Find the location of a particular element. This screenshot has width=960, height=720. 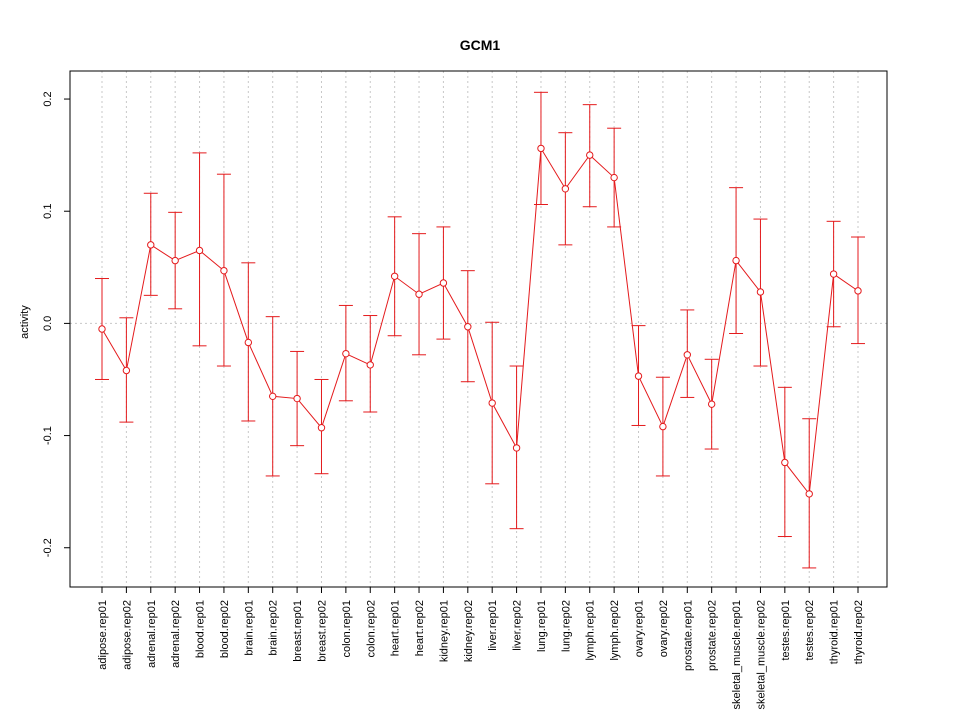

x-tick-label: adipose.rep02 is located at coordinates (127, 635).